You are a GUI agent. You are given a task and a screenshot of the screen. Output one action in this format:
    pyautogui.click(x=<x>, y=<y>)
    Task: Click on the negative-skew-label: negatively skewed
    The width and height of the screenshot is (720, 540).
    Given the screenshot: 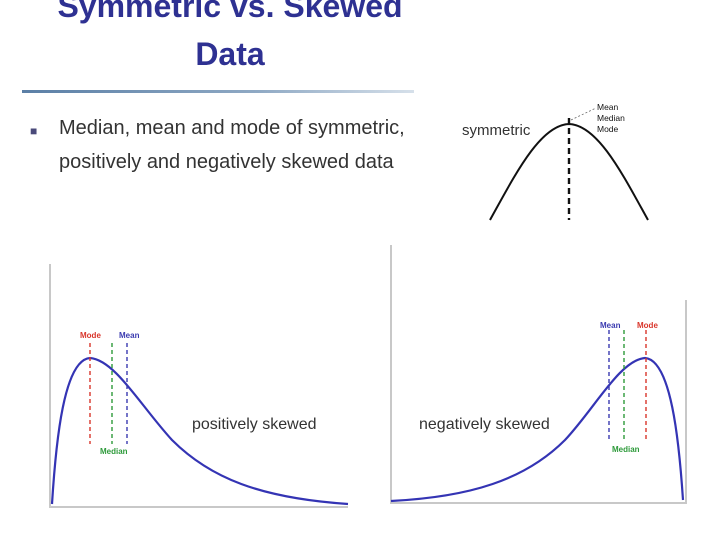 What is the action you would take?
    pyautogui.click(x=484, y=424)
    